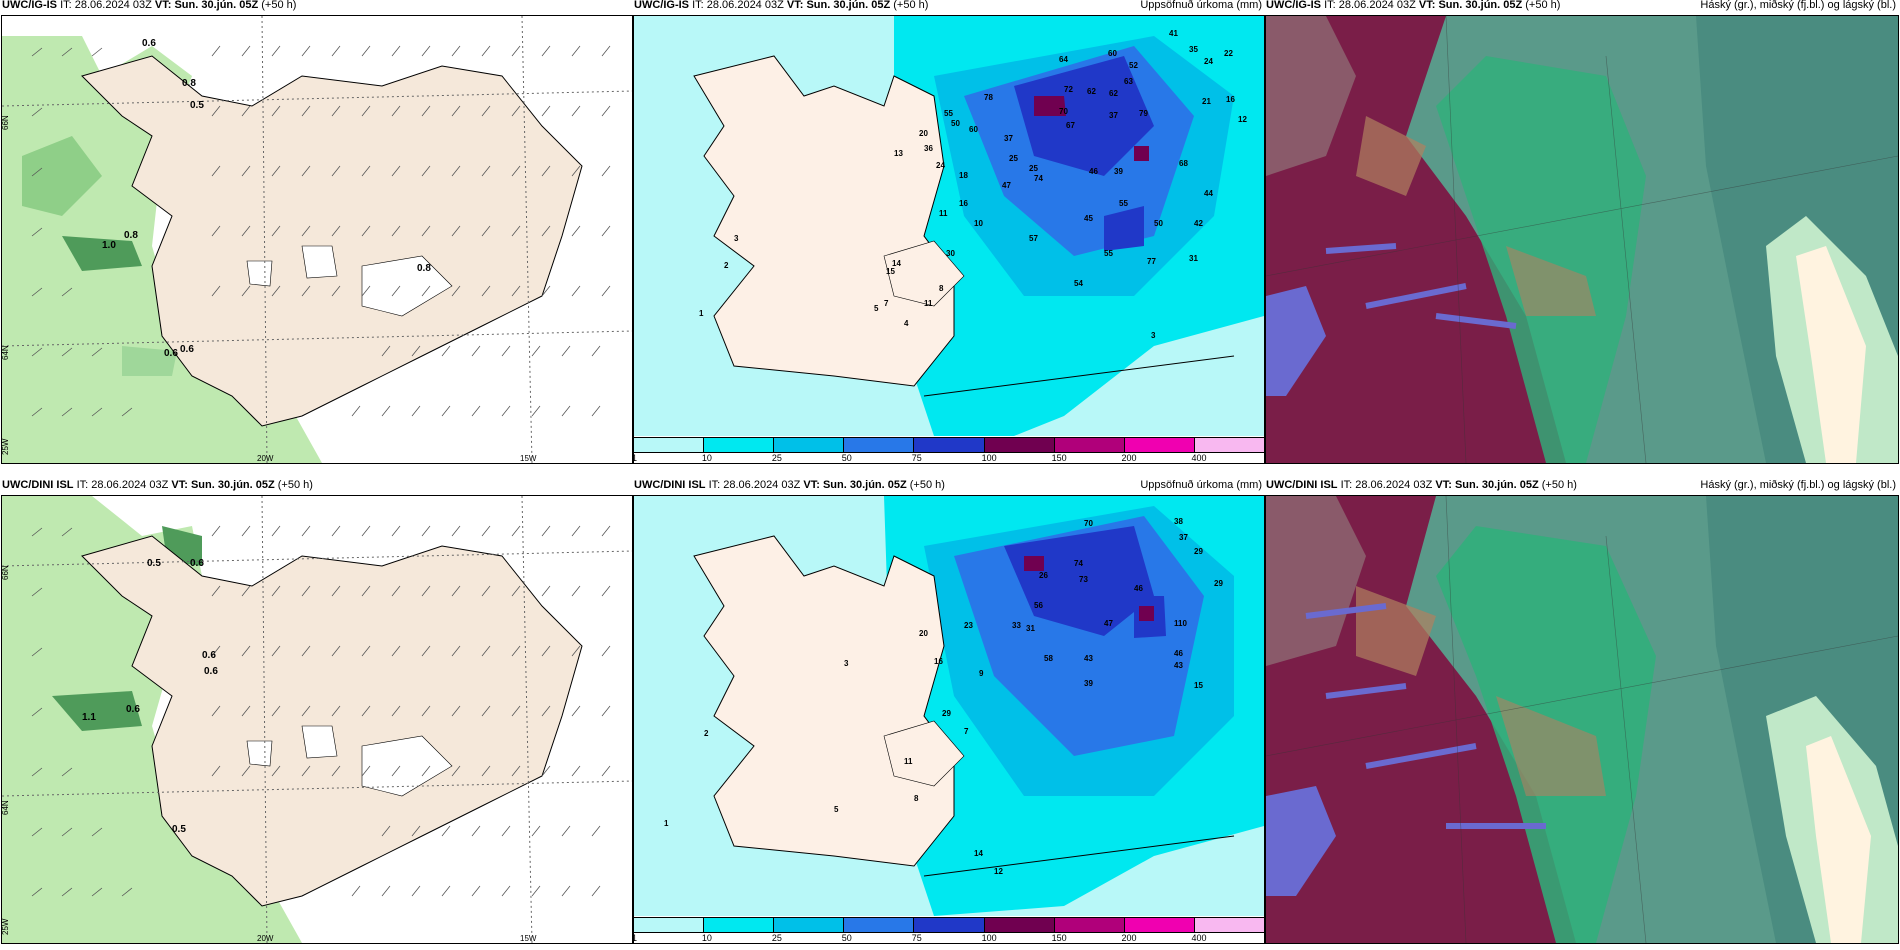 The height and width of the screenshot is (950, 1900). Describe the element at coordinates (989, 938) in the screenshot. I see `colorbar-label: 100` at that location.